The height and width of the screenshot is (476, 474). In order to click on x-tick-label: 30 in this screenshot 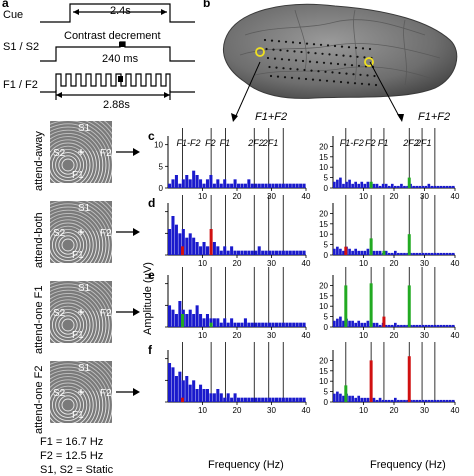, I will do `click(424, 335)`.